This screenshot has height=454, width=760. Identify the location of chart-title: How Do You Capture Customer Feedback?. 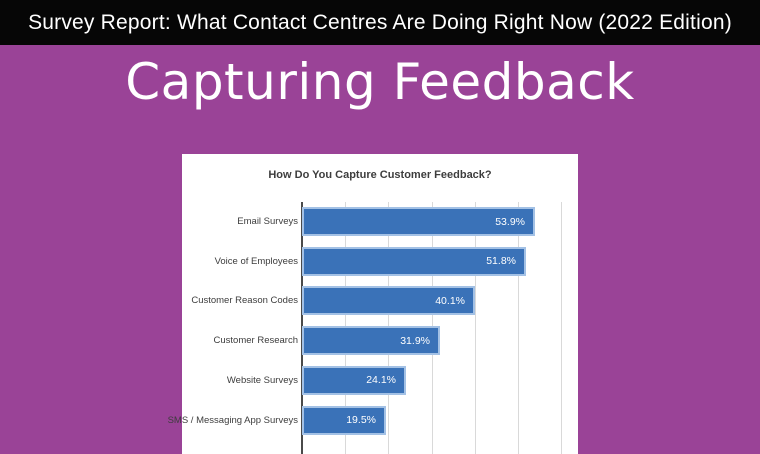
(380, 175).